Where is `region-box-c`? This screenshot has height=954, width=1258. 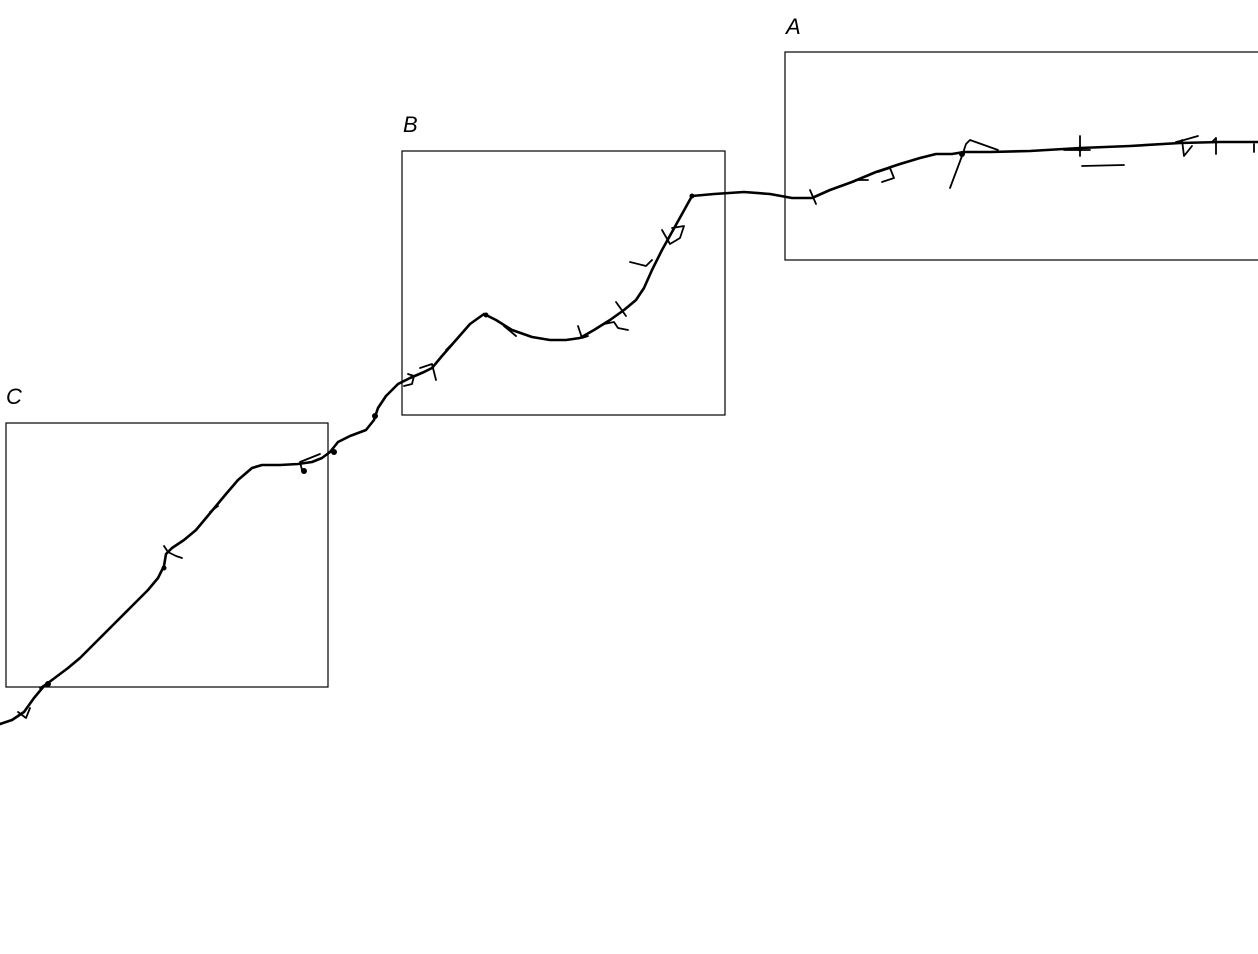
region-box-c is located at coordinates (167, 555).